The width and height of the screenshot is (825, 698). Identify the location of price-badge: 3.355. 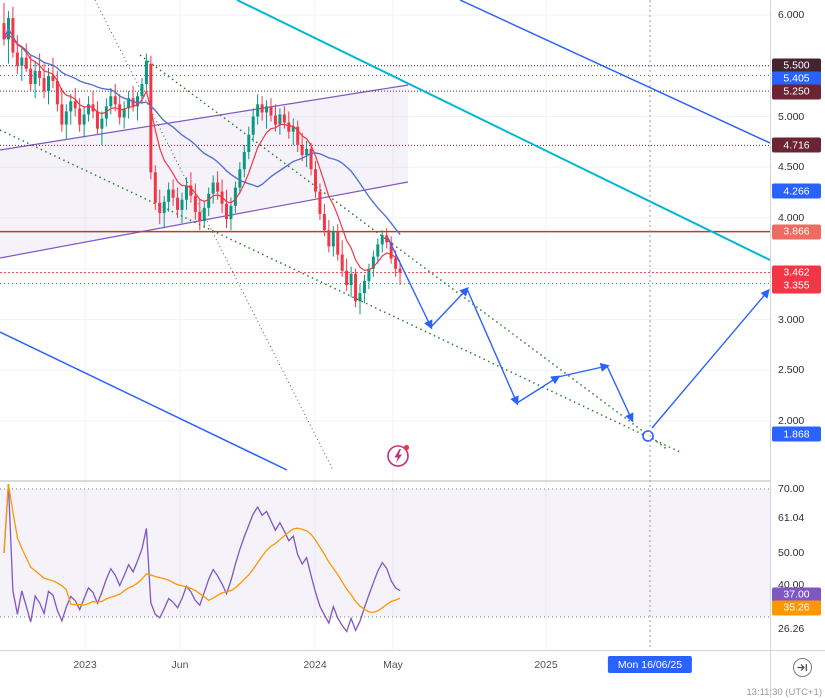
(796, 286).